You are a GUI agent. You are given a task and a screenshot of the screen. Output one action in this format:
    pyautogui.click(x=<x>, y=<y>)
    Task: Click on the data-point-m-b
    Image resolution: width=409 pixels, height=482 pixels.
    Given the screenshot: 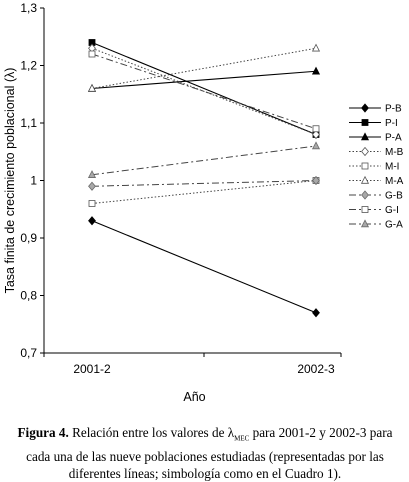 What is the action you would take?
    pyautogui.click(x=316, y=134)
    